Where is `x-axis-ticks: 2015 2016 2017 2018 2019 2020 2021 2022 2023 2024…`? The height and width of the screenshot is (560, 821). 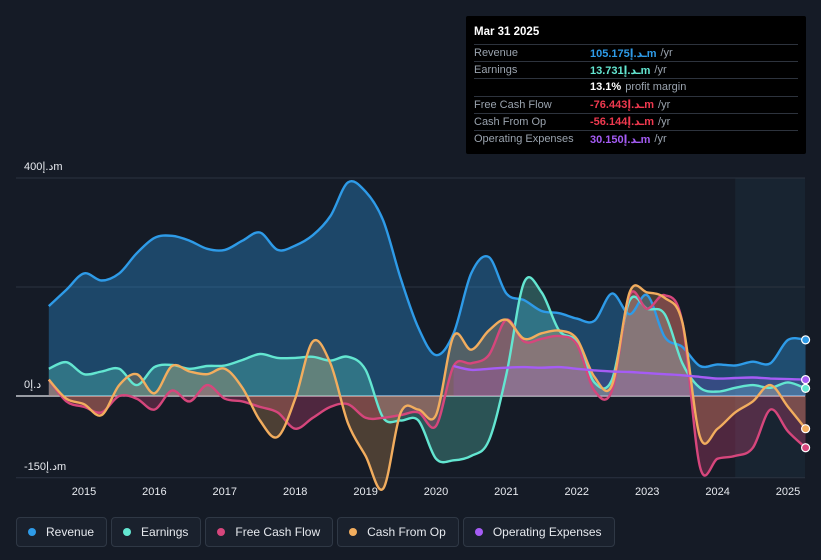 x-axis-ticks: 2015 2016 2017 2018 2019 2020 2021 2022 2023 2024… is located at coordinates (436, 492).